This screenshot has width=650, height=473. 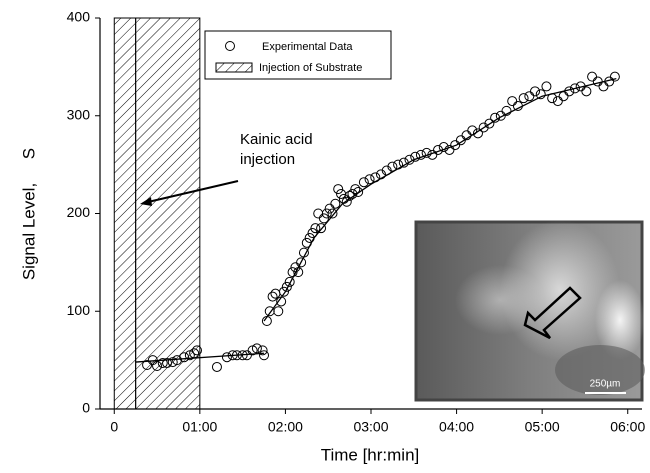 I want to click on legend-swatch, so click(x=234, y=67).